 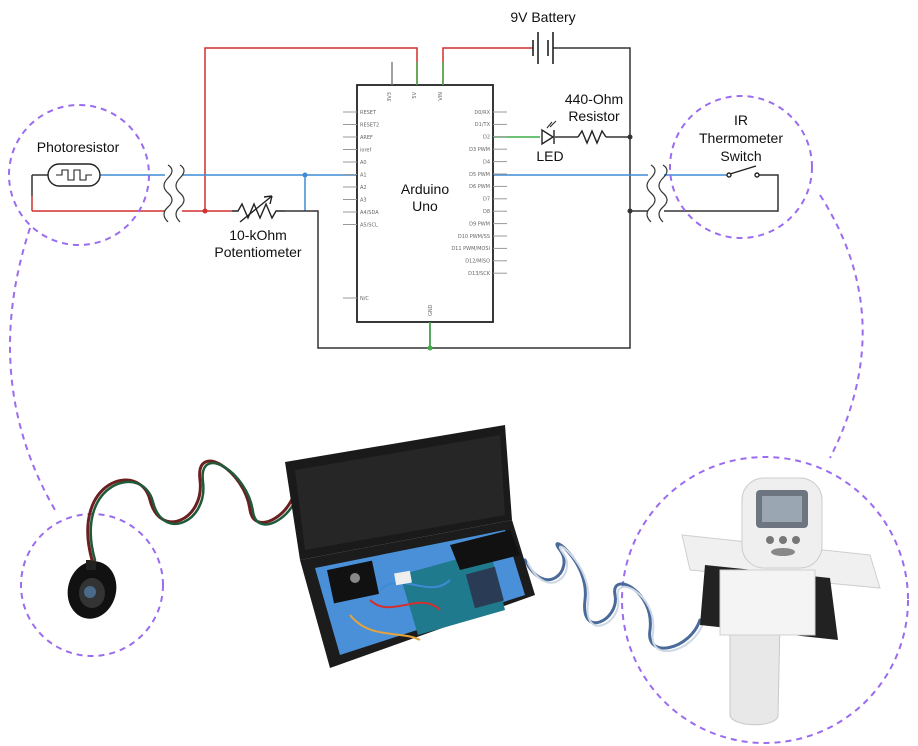 What do you see at coordinates (410, 546) in the screenshot?
I see `enclosure-photo` at bounding box center [410, 546].